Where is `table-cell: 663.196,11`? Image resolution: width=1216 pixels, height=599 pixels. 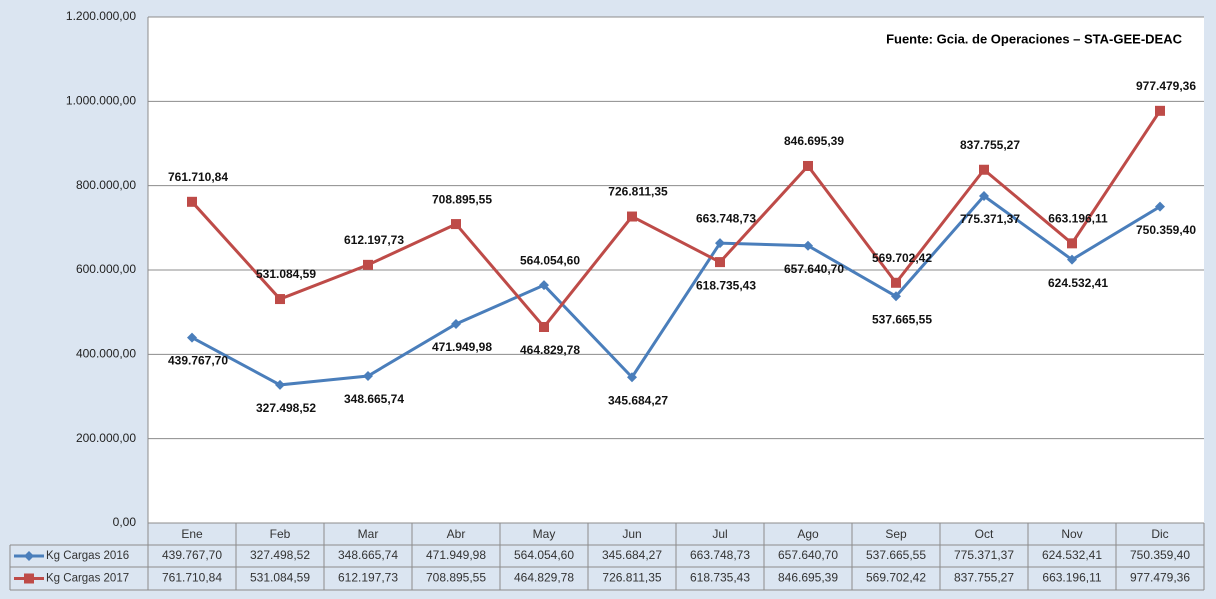
table-cell: 663.196,11 is located at coordinates (1071, 578).